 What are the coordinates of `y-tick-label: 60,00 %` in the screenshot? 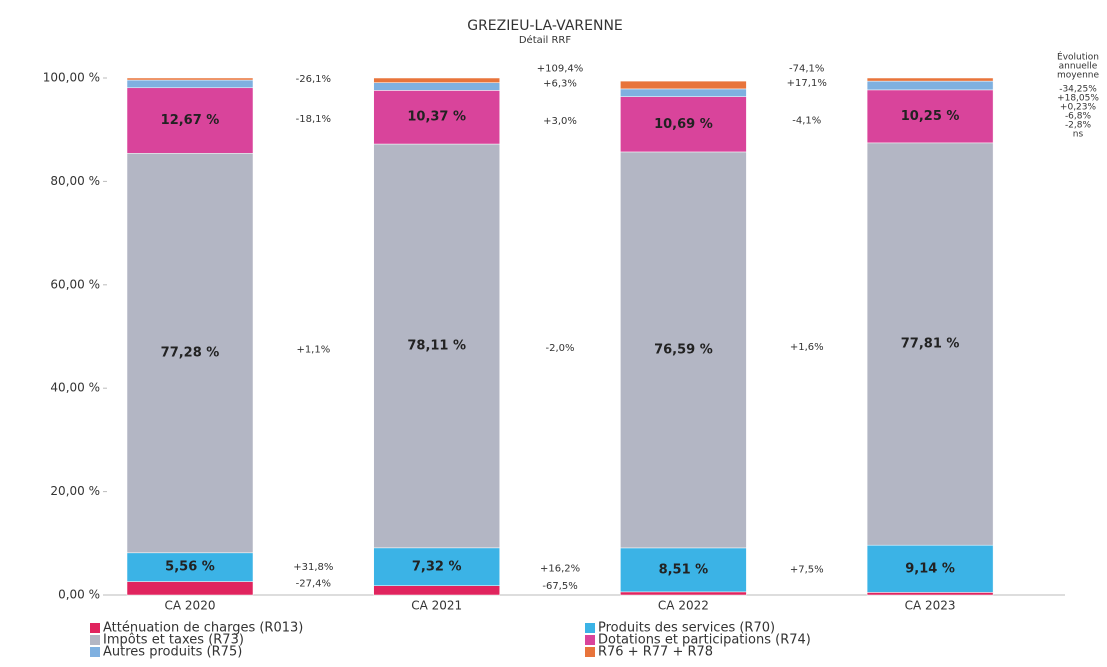 It's located at (75, 284).